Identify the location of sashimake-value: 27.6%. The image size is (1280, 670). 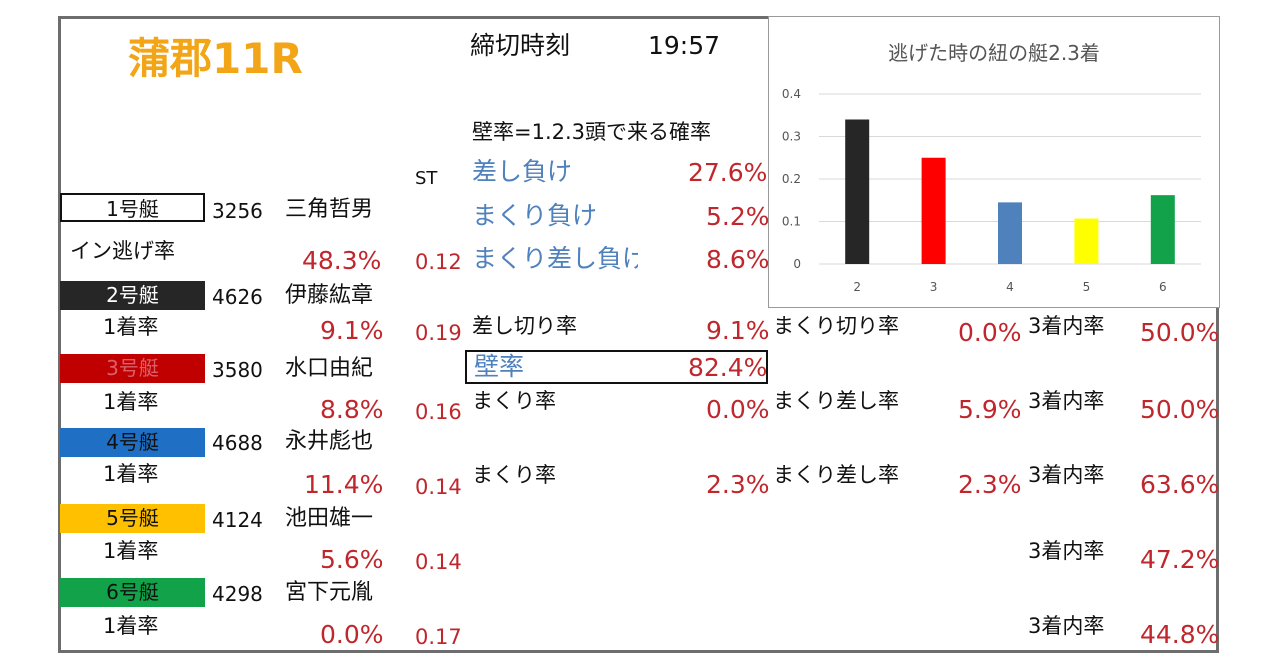
(728, 172).